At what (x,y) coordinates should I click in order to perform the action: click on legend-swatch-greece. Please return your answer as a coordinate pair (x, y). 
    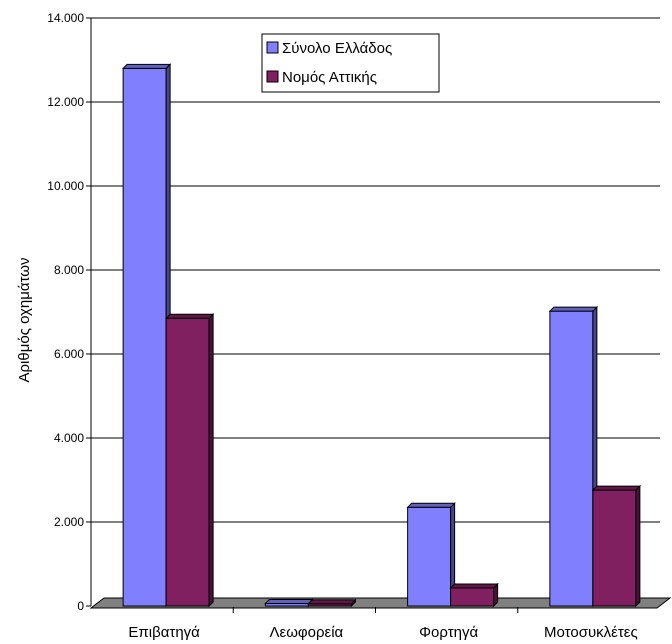
    Looking at the image, I should click on (272, 47).